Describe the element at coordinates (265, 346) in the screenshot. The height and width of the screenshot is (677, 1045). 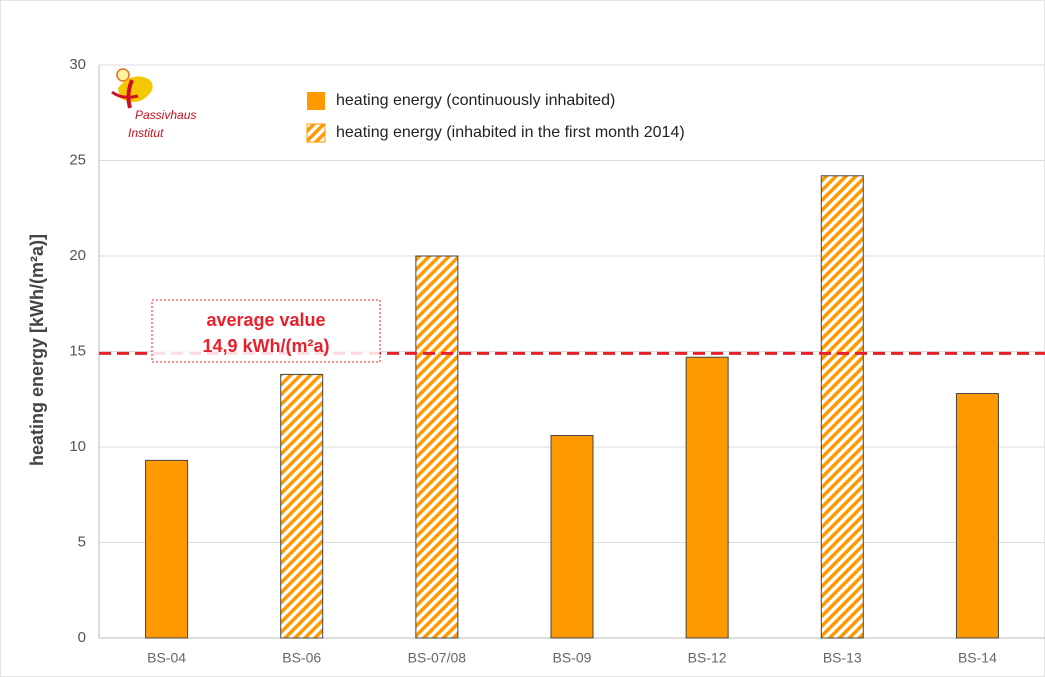
I see `average-value-label: 14,9 kWh/(m²a)` at that location.